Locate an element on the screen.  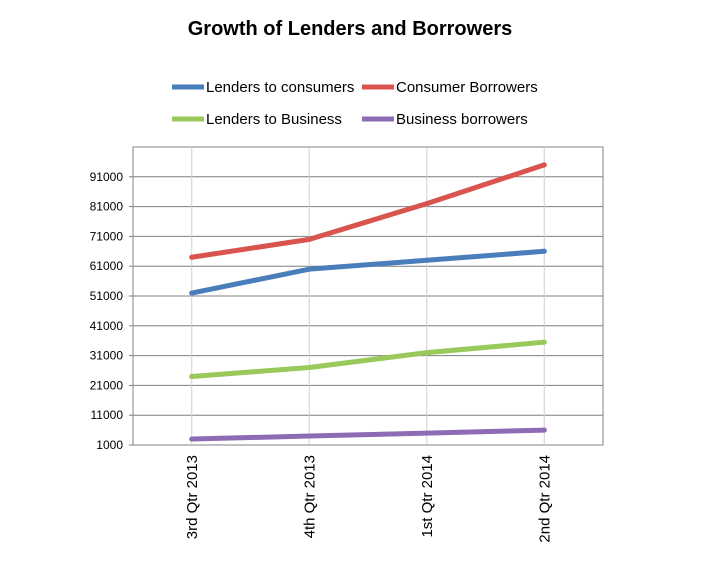
series-line-consumer-borrowers is located at coordinates (368, 211).